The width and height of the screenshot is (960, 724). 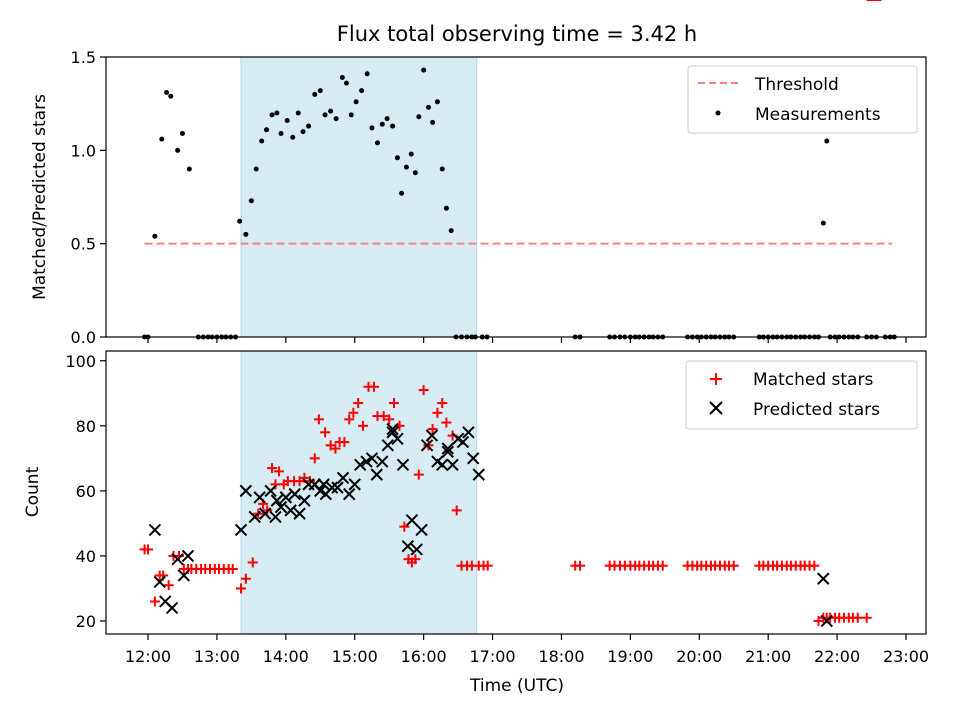 I want to click on ratio-panel-legend: Threshold Measurements, so click(x=802, y=99).